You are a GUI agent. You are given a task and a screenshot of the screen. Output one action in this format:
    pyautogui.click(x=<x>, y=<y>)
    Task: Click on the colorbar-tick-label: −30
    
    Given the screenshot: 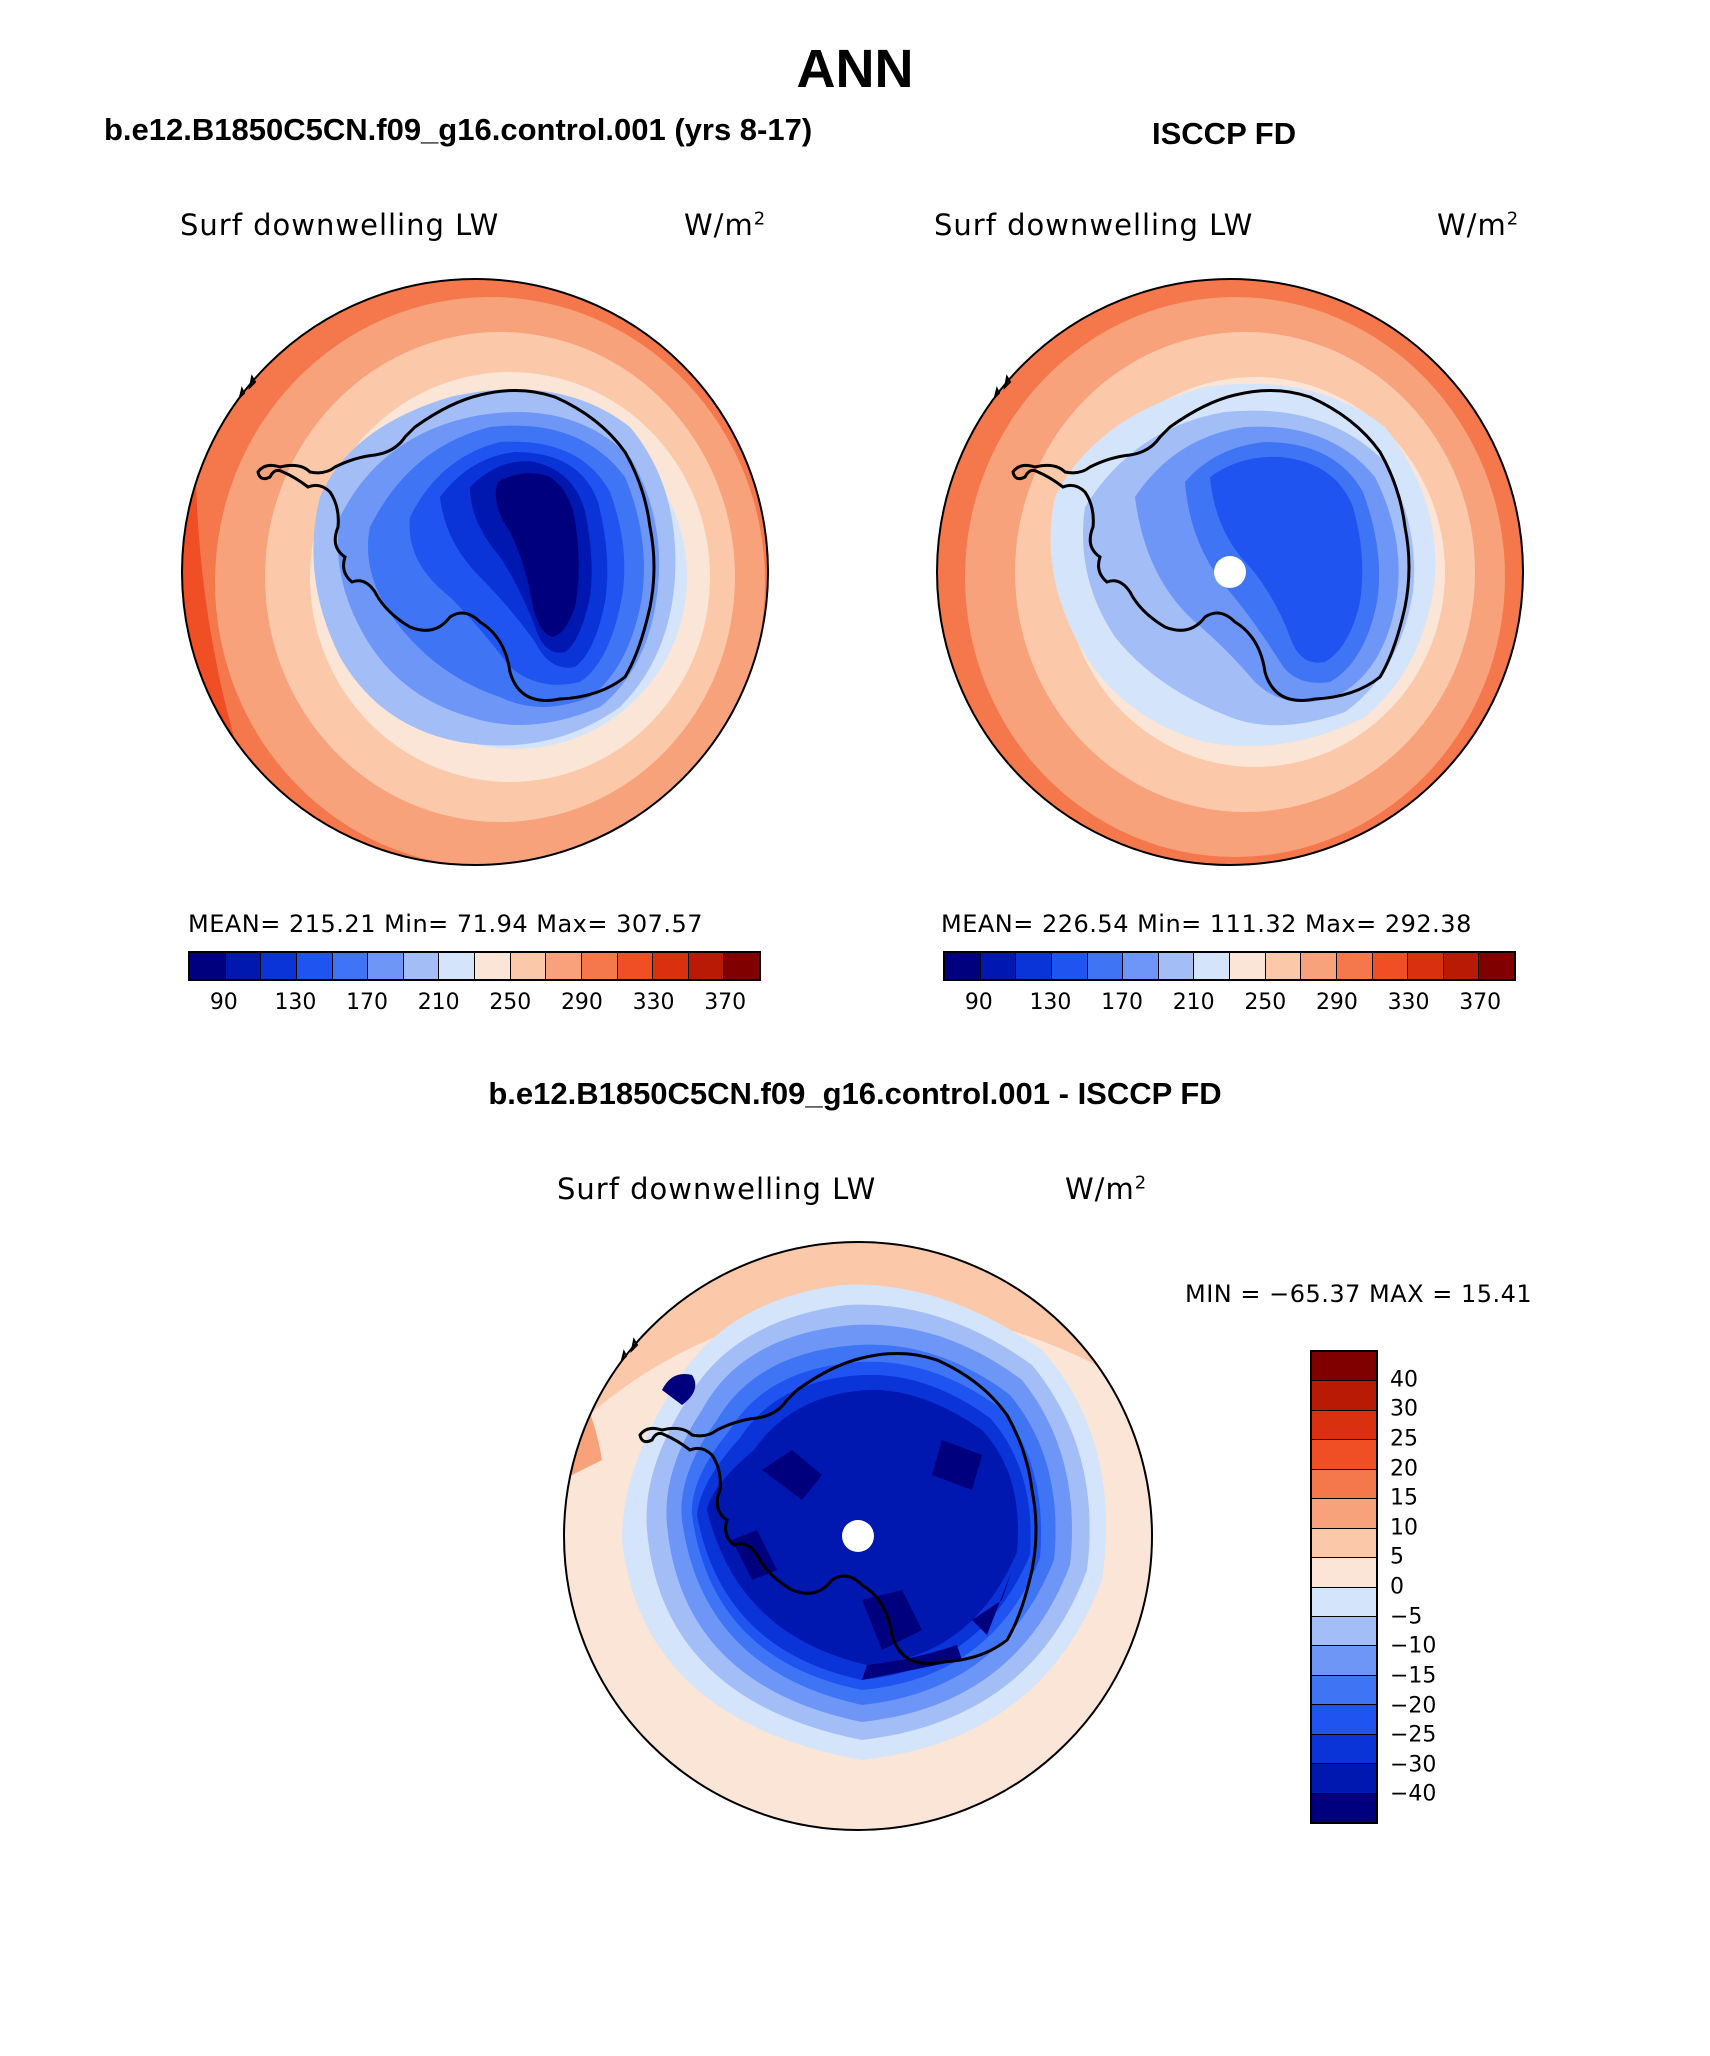 What is the action you would take?
    pyautogui.click(x=1413, y=1765)
    